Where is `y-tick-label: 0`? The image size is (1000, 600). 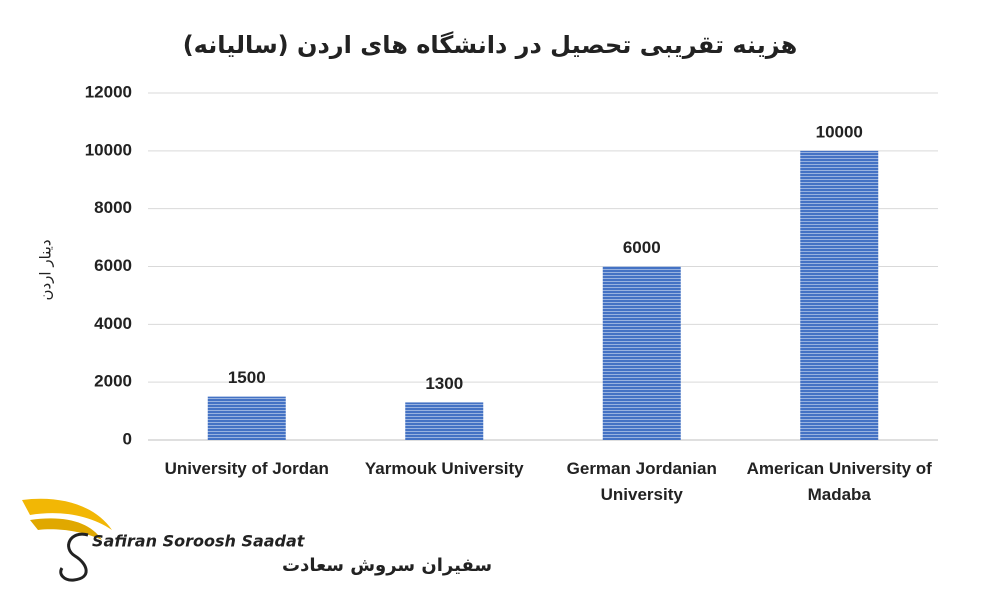
y-tick-label: 0 is located at coordinates (127, 438).